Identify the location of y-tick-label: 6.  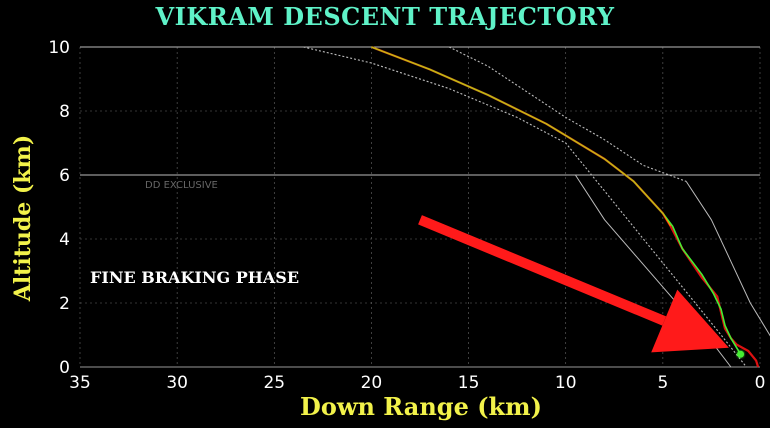
(64, 176).